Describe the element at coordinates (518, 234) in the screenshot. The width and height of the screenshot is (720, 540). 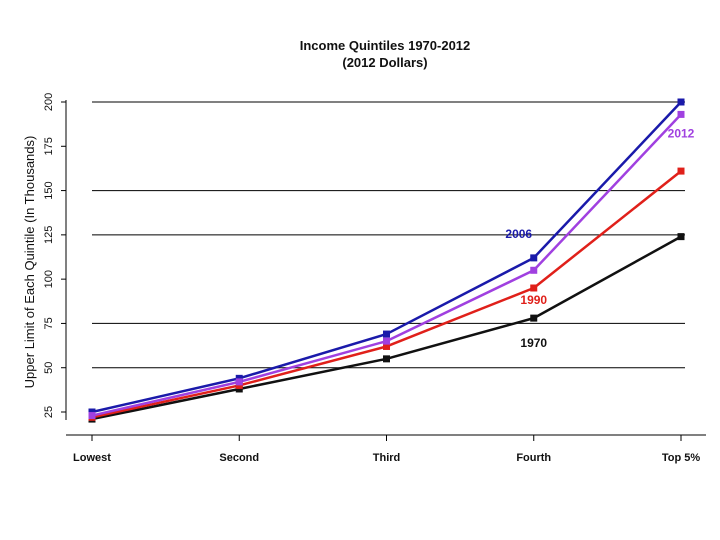
I see `series-label-2006: 2006` at that location.